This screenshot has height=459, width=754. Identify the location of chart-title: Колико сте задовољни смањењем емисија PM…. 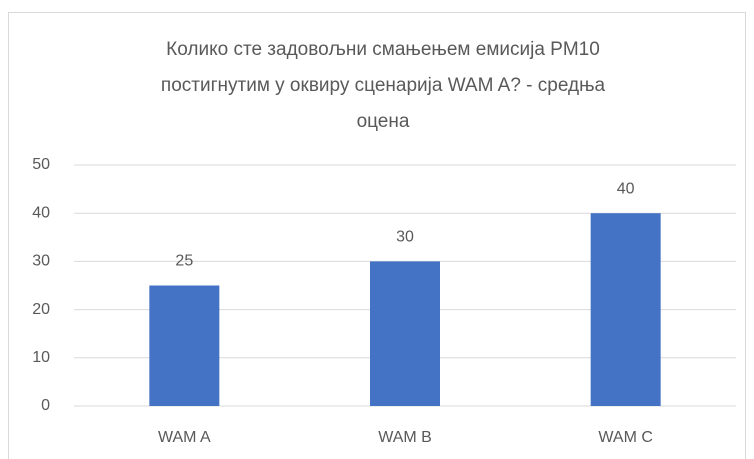
(383, 85).